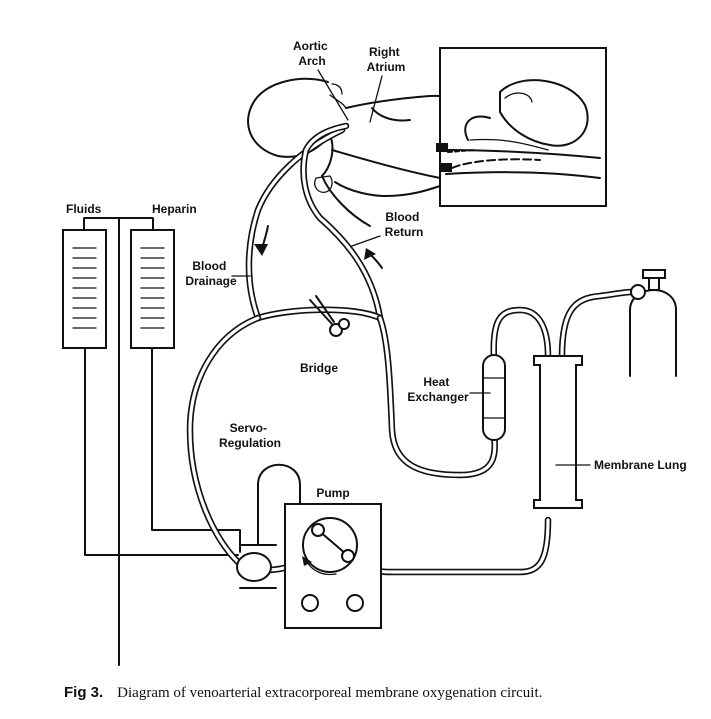 The image size is (711, 719). I want to click on iv-pole, so click(118, 441).